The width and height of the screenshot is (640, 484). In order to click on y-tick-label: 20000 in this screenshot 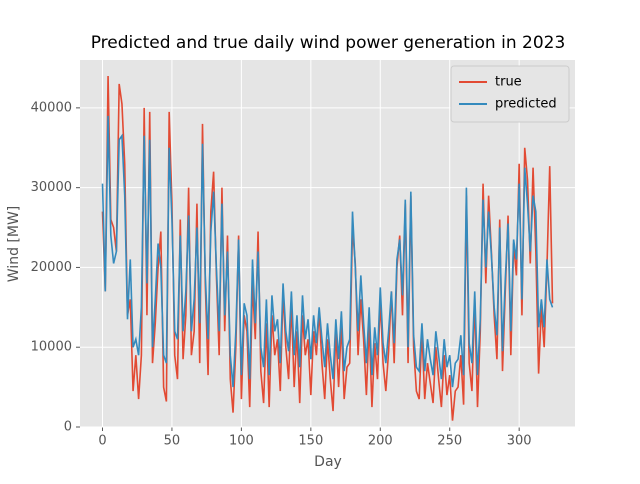, I will do `click(51, 267)`.